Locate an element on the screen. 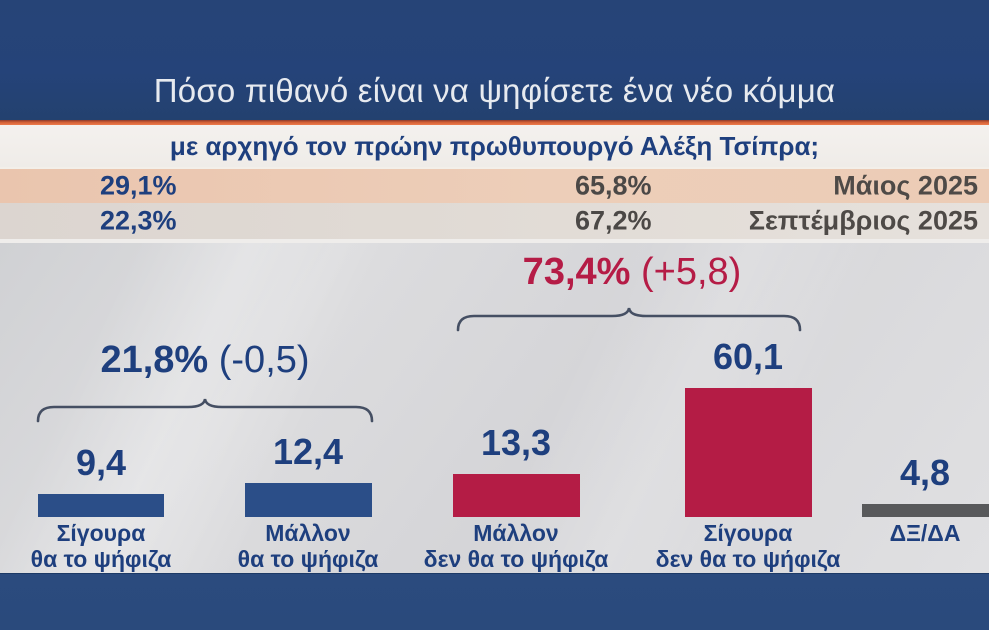  bar-label: ΔΞ/ΔΑ is located at coordinates (892, 533).